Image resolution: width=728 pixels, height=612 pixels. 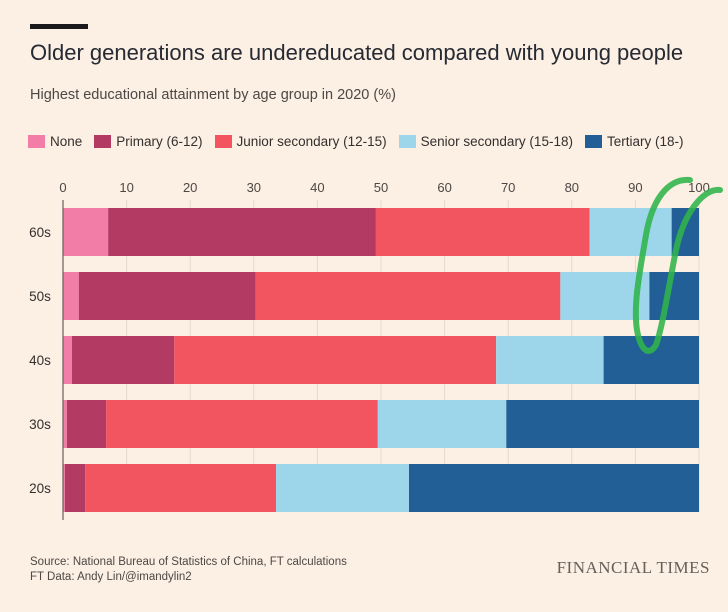 I want to click on x-tick-label: 10, so click(x=126, y=187).